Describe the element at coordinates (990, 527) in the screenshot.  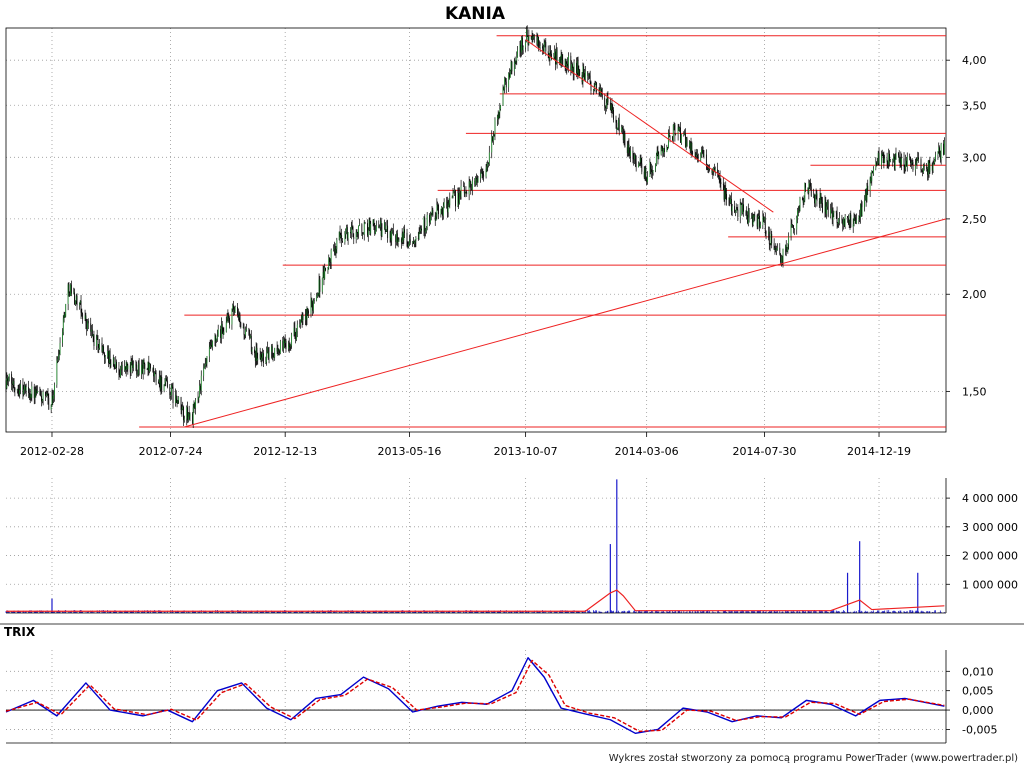
I see `volume-ytick-label-1: 3 000 000` at that location.